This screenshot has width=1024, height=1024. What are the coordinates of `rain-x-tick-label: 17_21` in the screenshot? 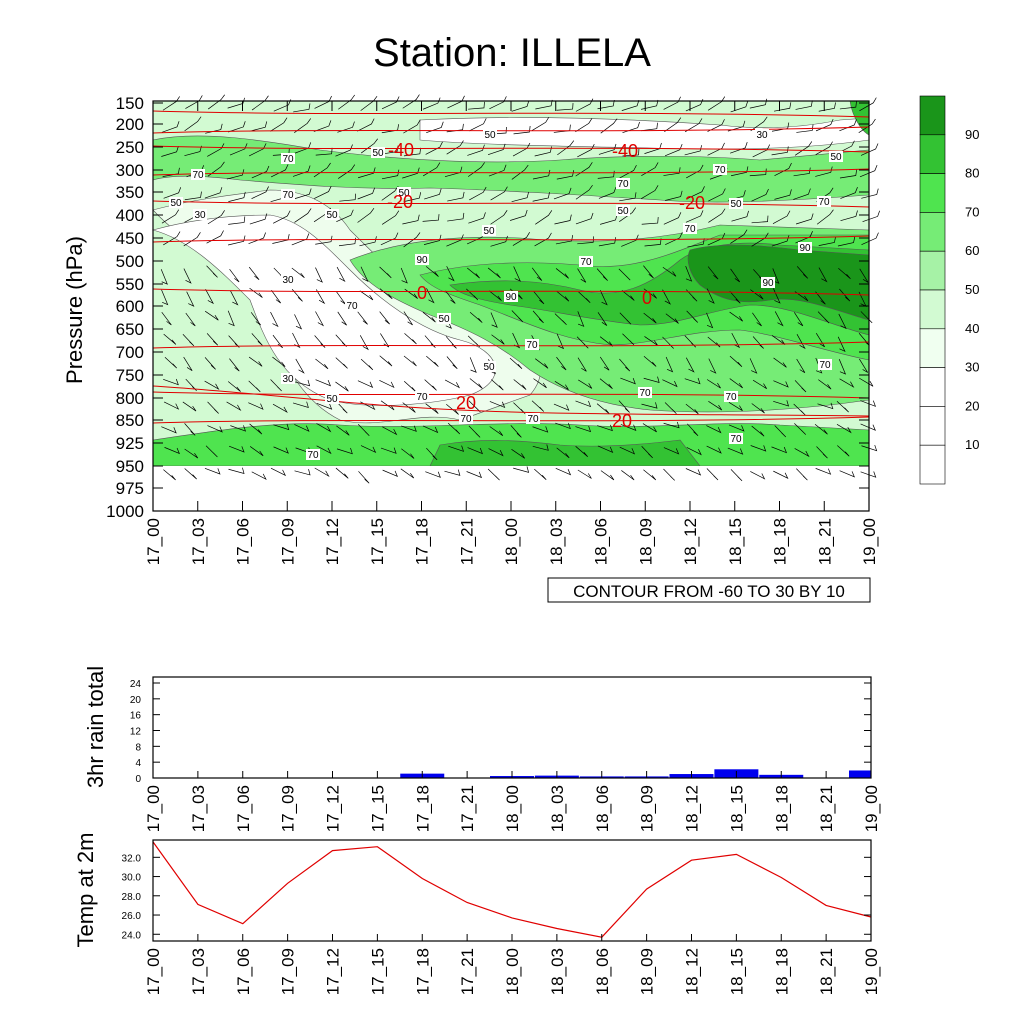 It's located at (467, 808).